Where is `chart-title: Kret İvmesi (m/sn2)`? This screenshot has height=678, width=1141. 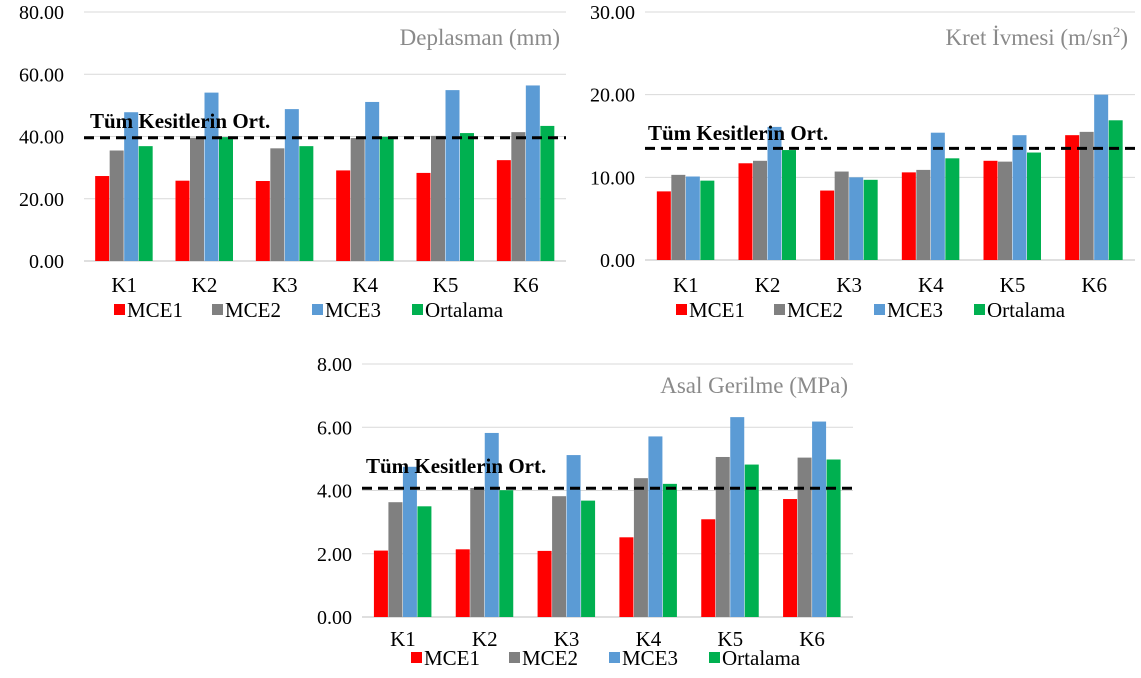
chart-title: Kret İvmesi (m/sn2) is located at coordinates (1036, 37).